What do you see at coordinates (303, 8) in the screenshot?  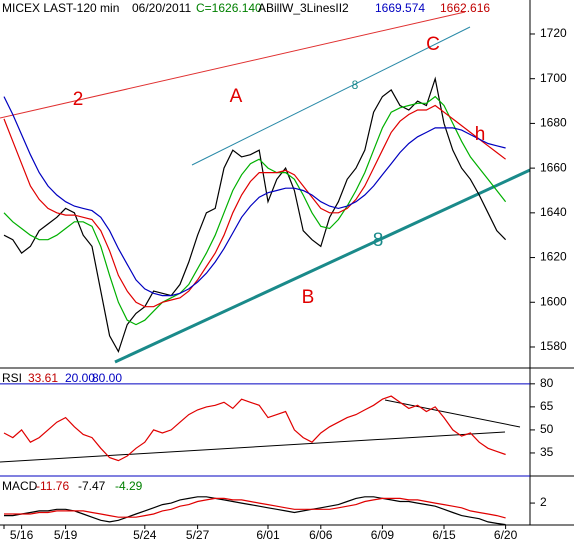 I see `header-label: ABillW_3LinesII2` at bounding box center [303, 8].